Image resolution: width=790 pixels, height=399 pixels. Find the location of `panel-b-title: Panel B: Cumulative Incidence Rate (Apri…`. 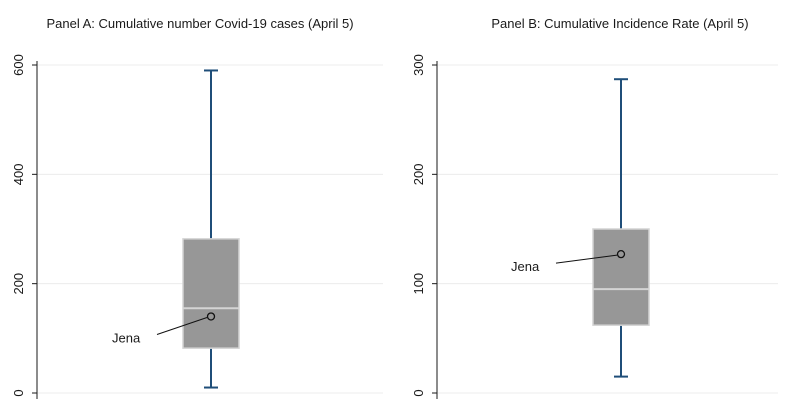

panel-b-title: Panel B: Cumulative Incidence Rate (Apri… is located at coordinates (619, 23).